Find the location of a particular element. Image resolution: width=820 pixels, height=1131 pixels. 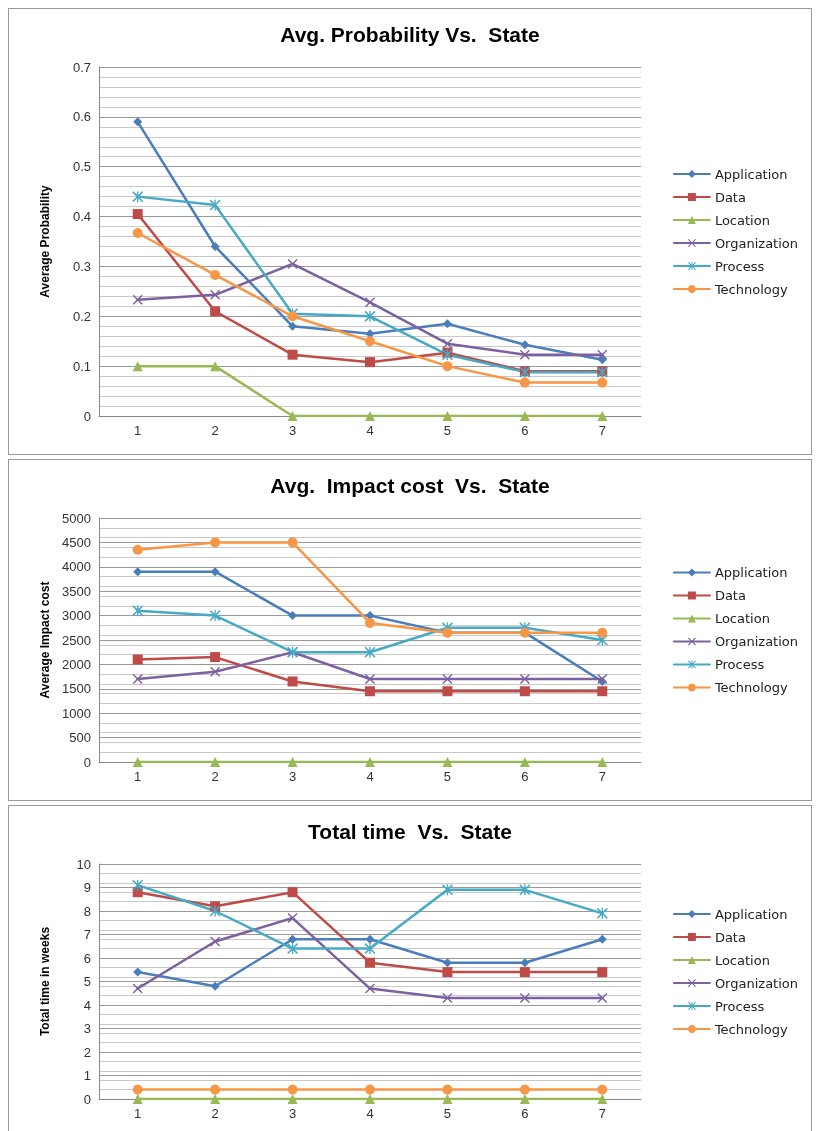

y-tick-label: 1 is located at coordinates (87, 1075).